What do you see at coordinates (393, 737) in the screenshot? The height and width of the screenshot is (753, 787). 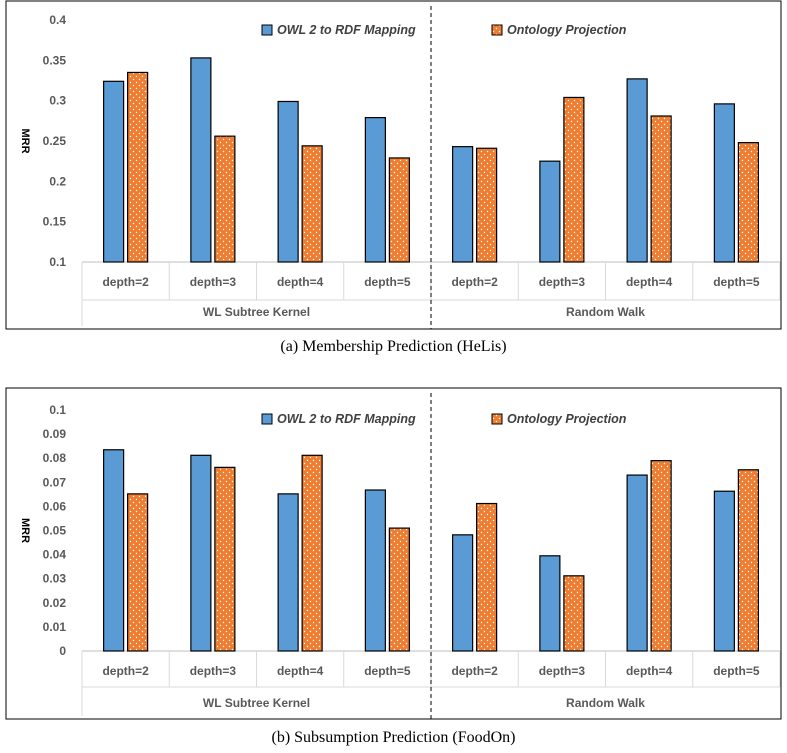 I see `chart-b-caption: (b) Subsumption Prediction (FoodOn)` at bounding box center [393, 737].